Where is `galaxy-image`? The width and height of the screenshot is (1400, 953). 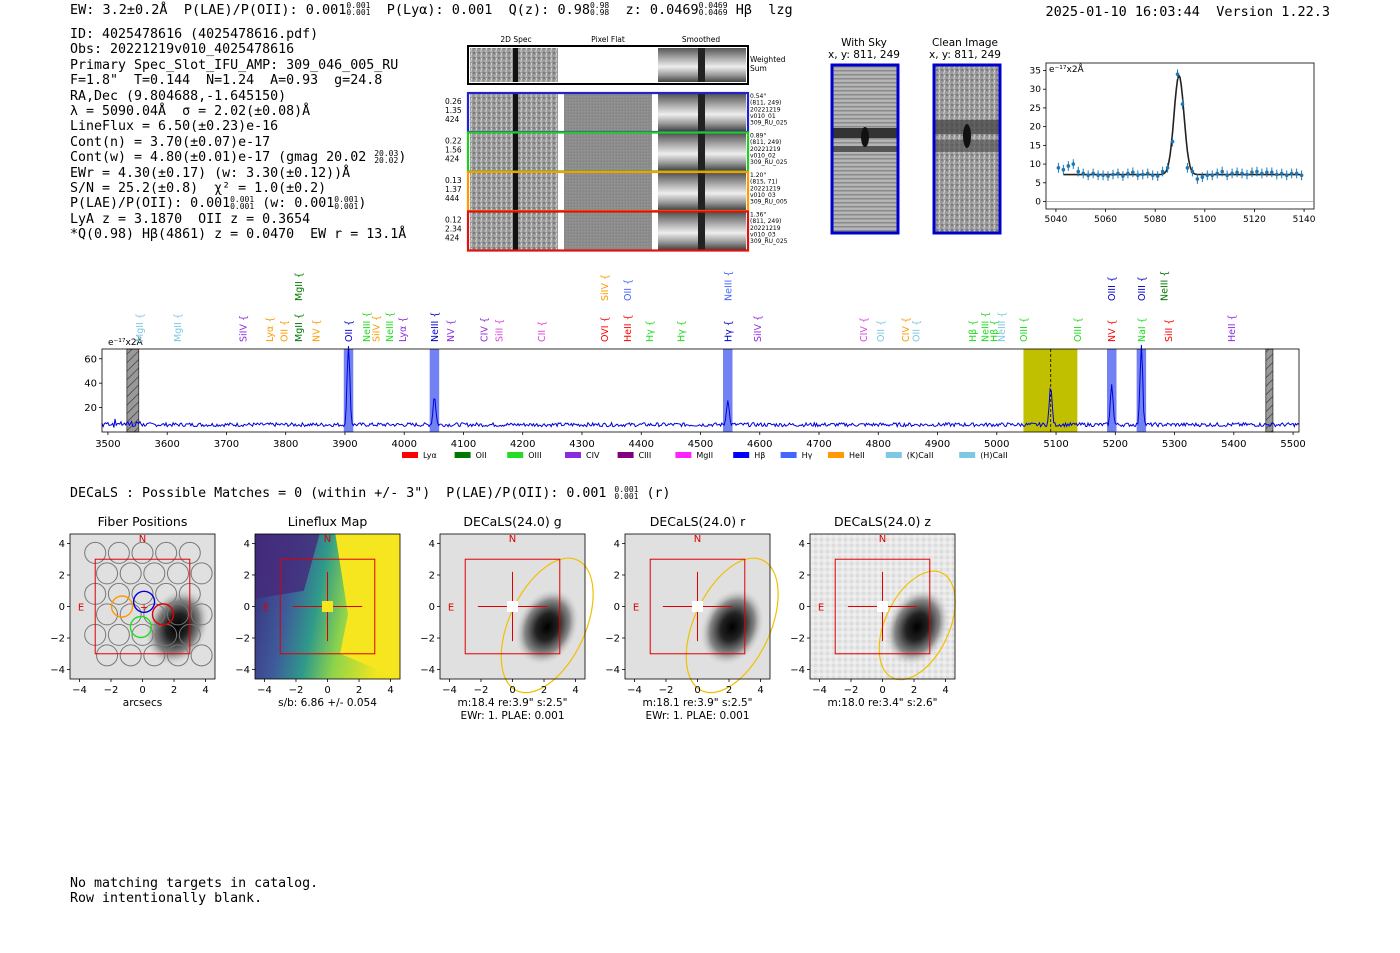
galaxy-image is located at coordinates (917, 627).